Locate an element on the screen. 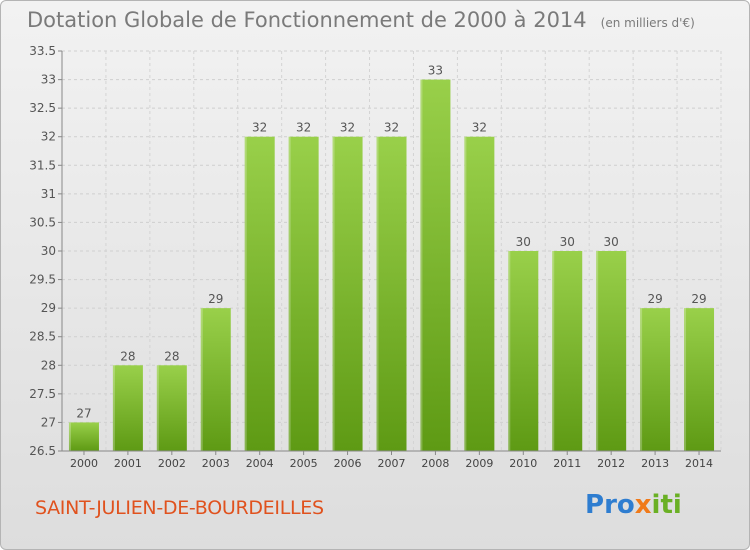 This screenshot has height=550, width=750. y-tick-label: 28 is located at coordinates (48, 365).